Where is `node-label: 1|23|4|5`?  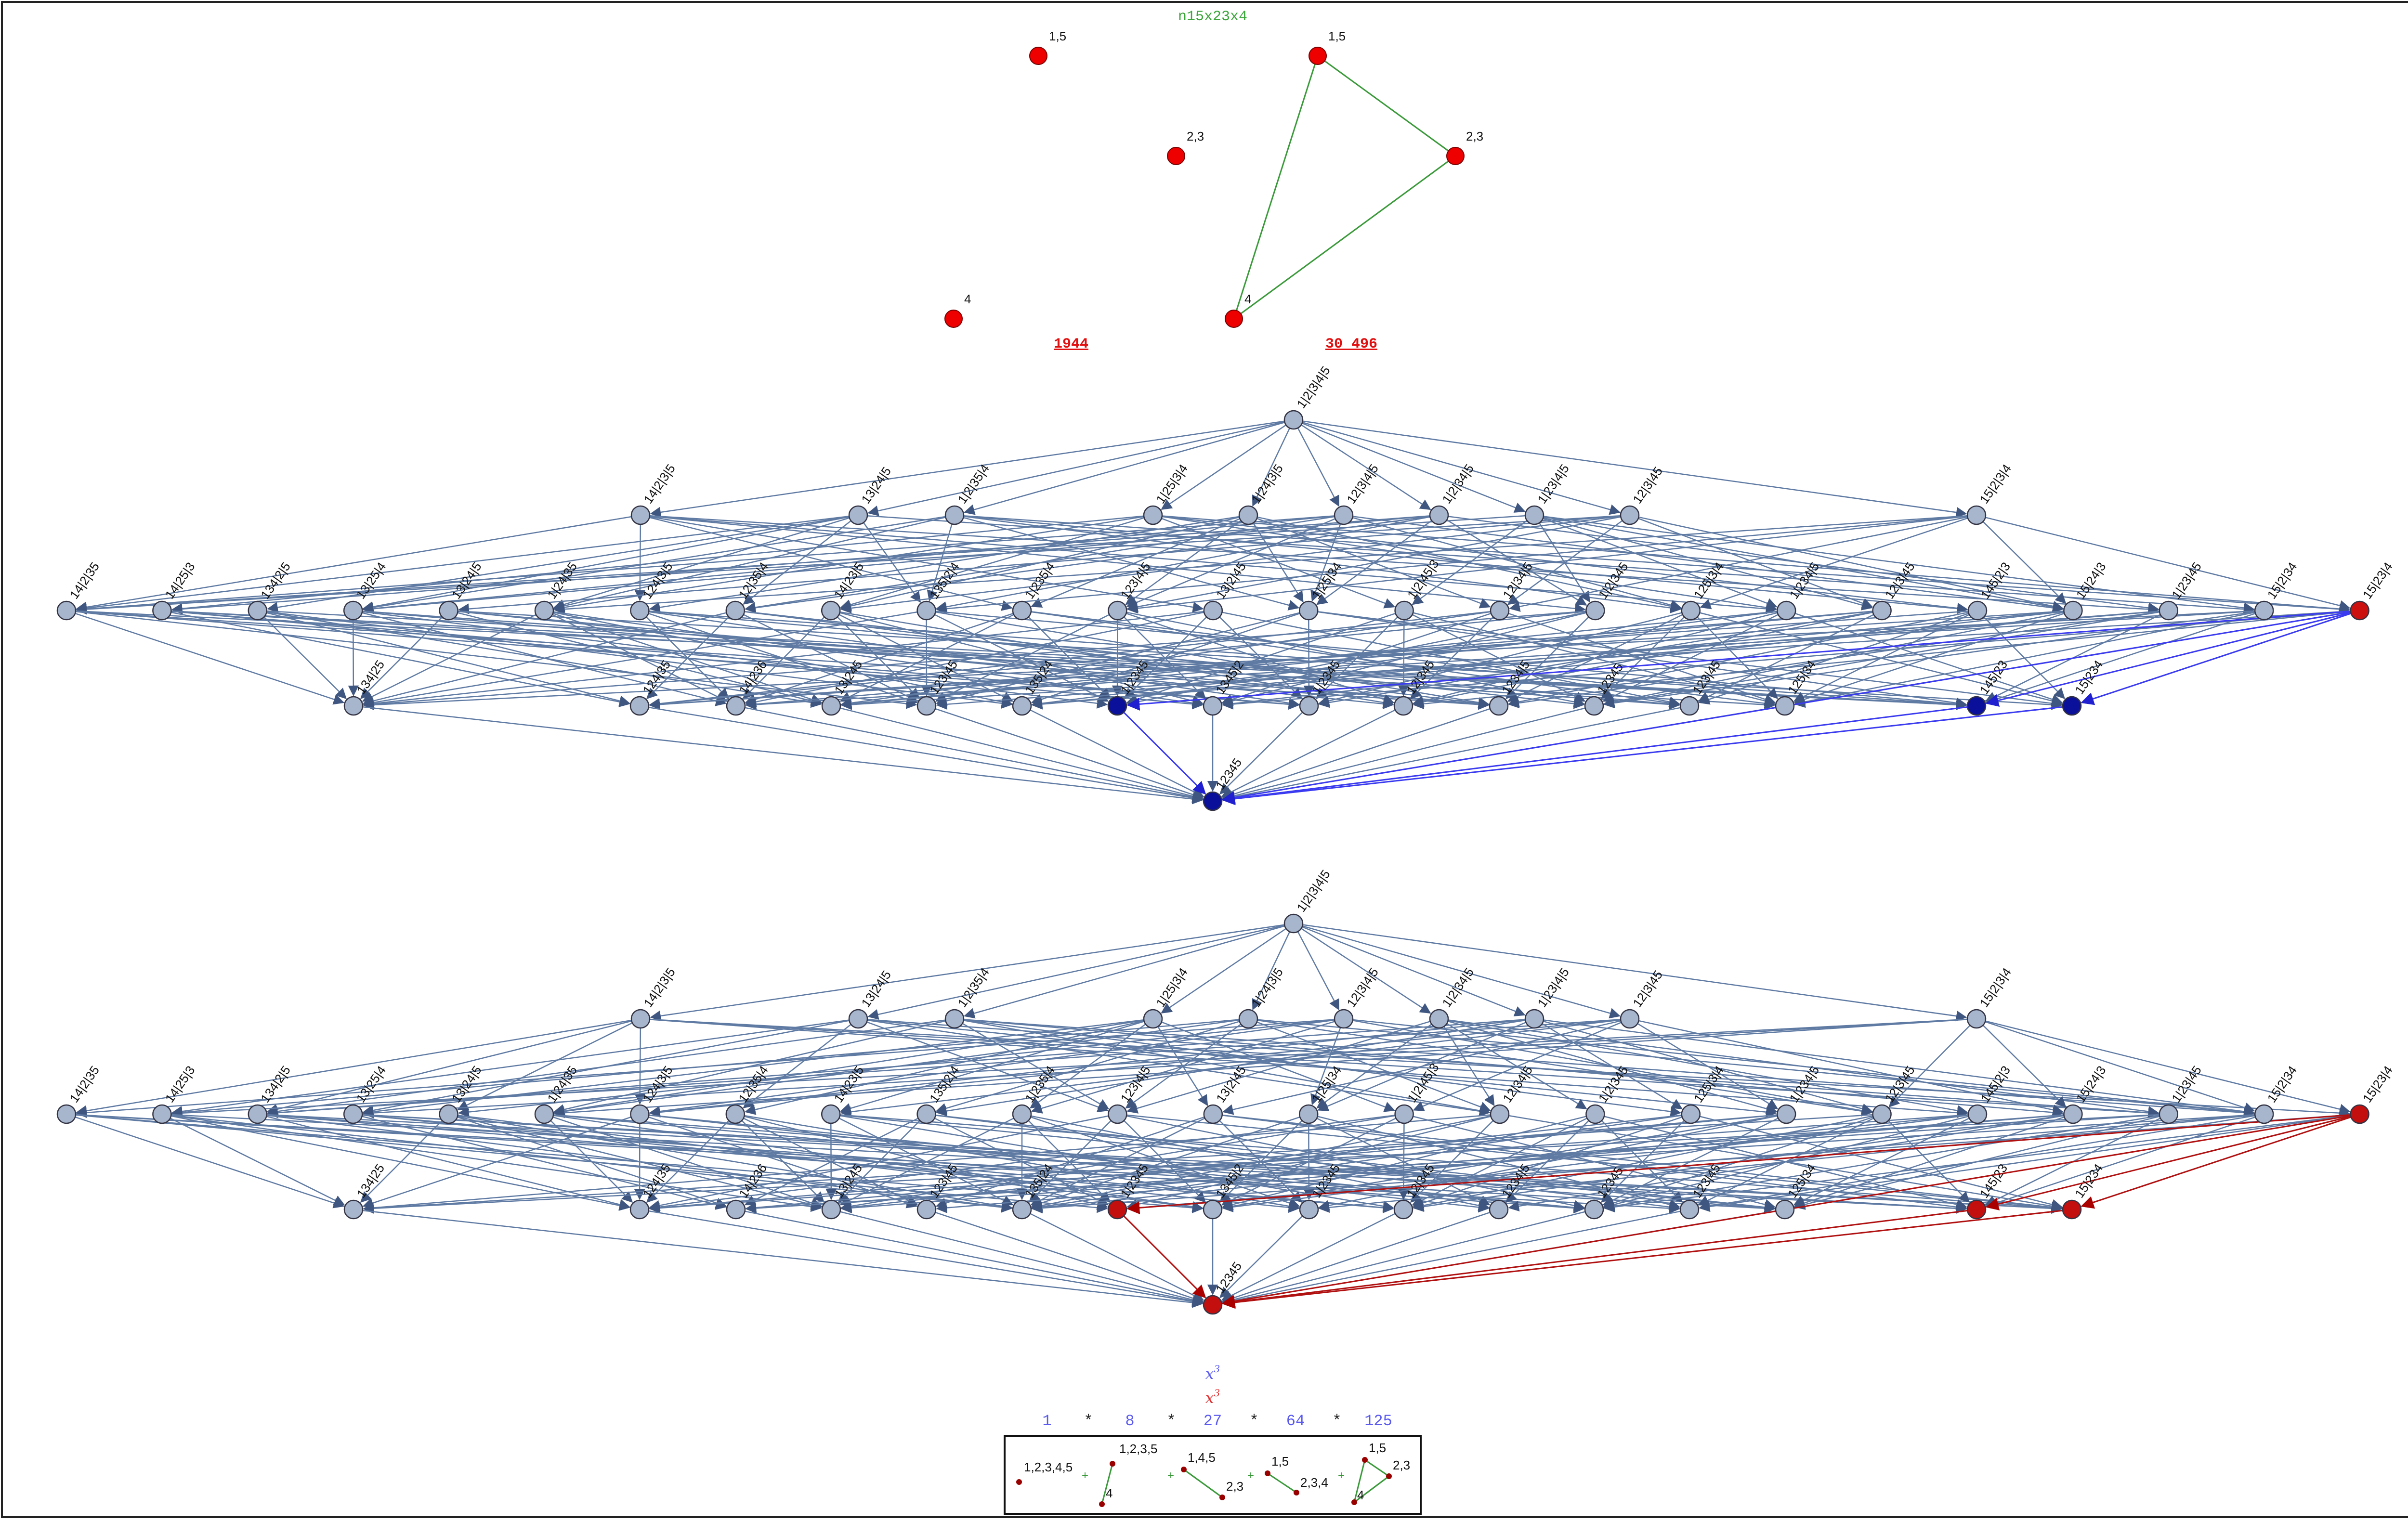 node-label: 1|23|4|5 is located at coordinates (1553, 483).